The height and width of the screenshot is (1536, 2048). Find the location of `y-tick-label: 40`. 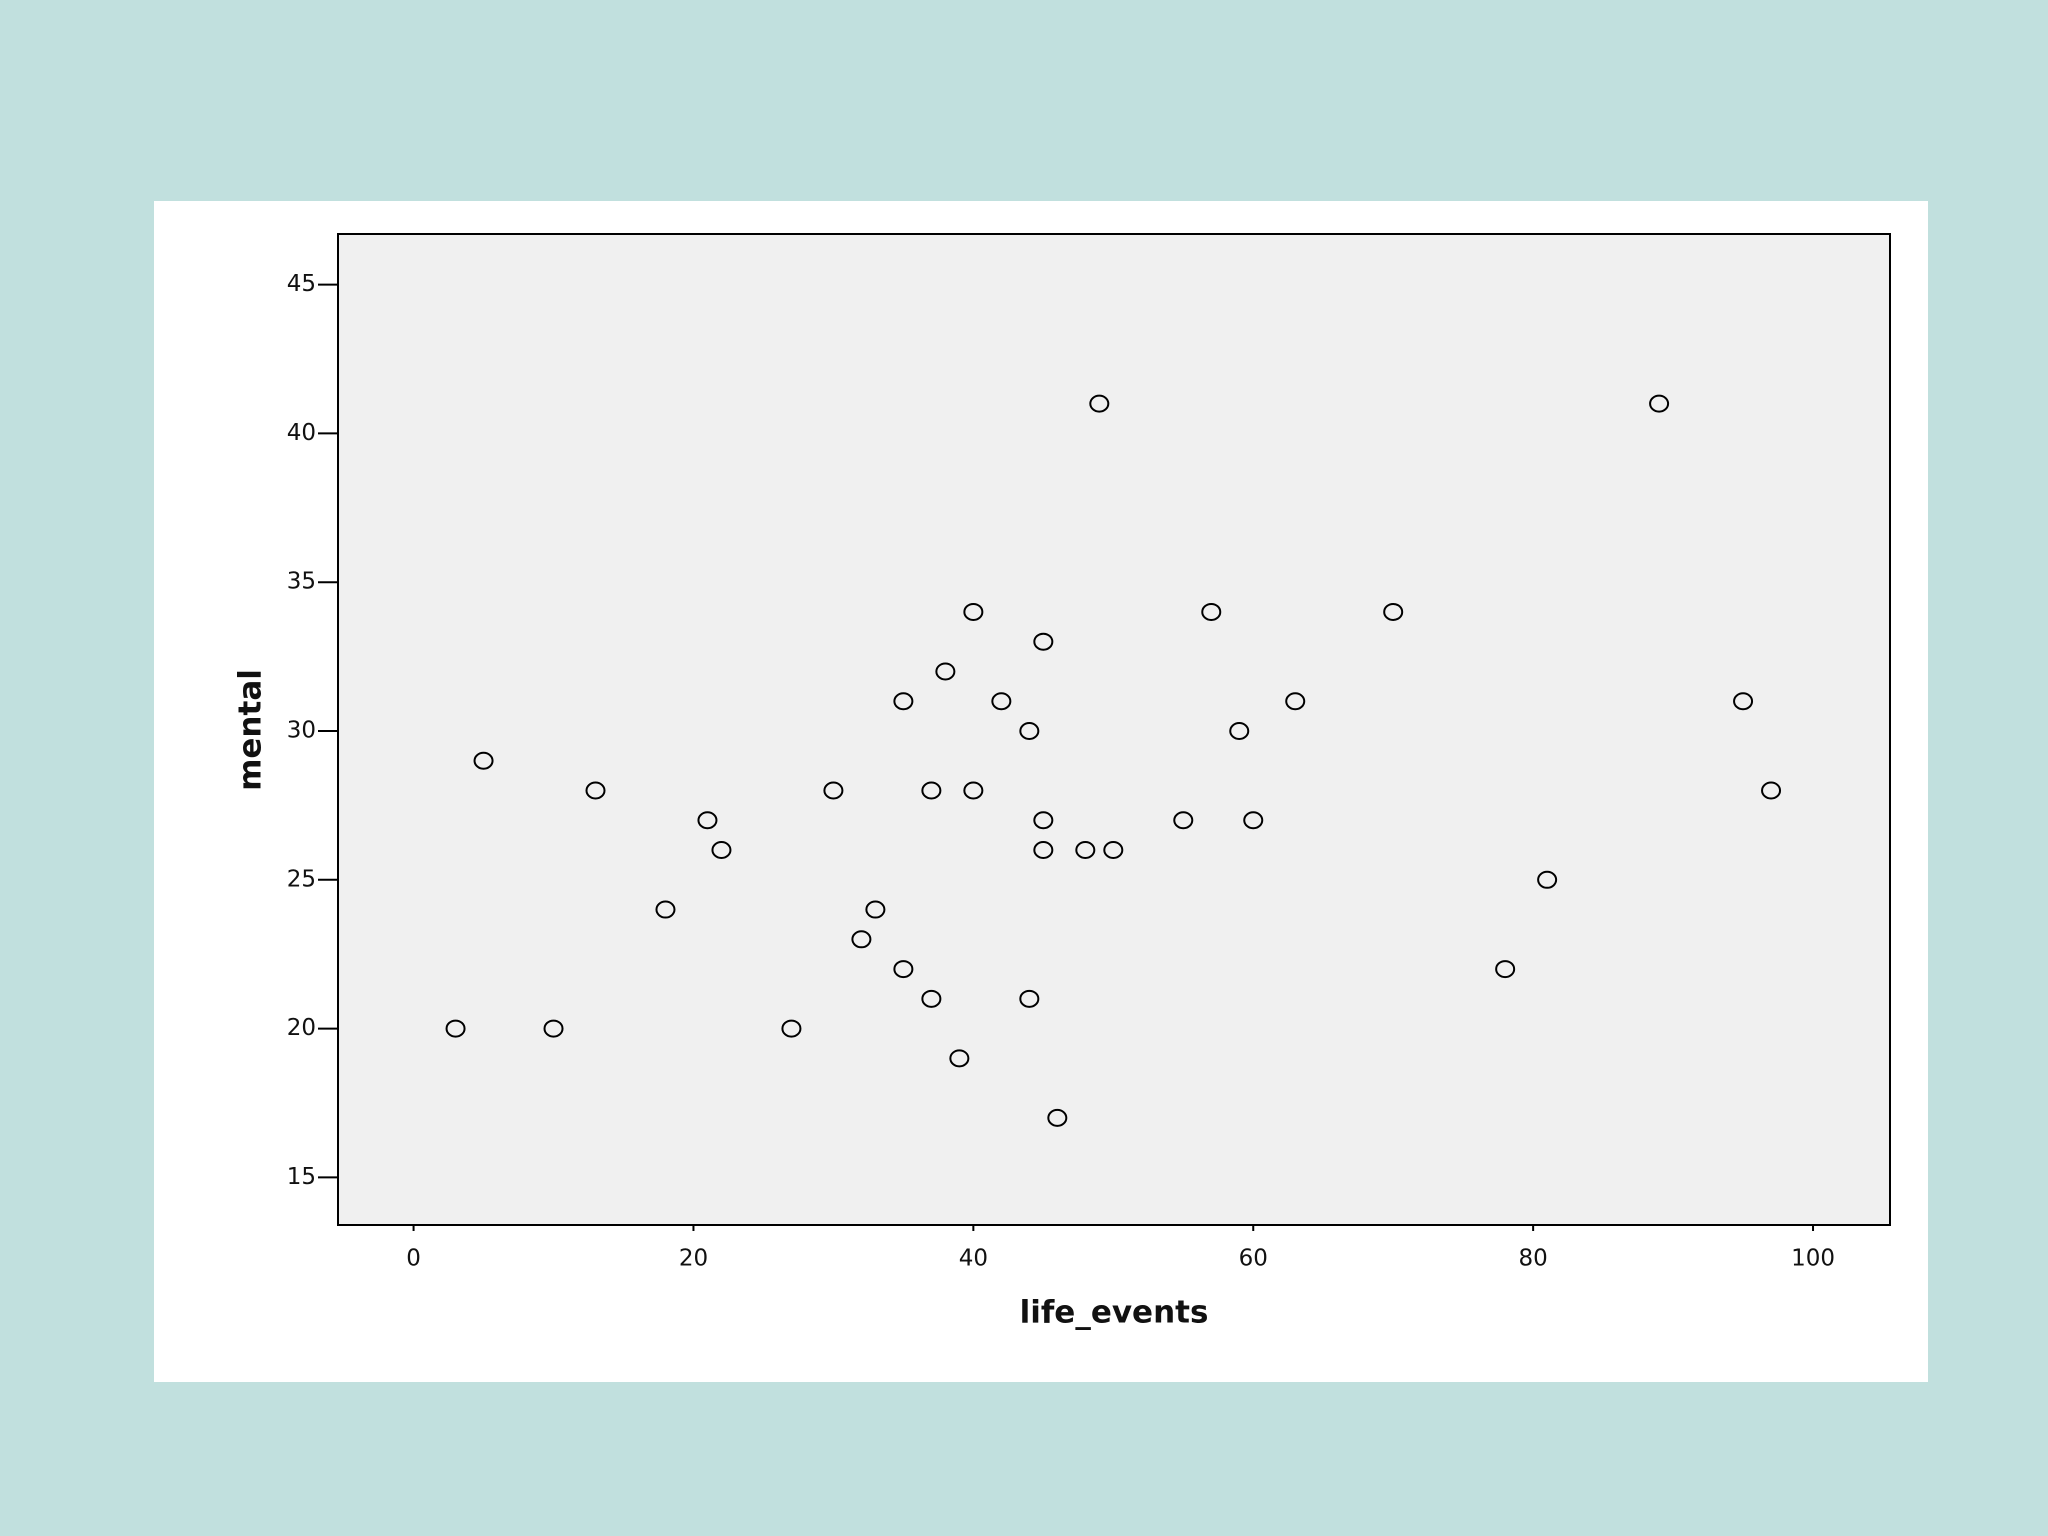

y-tick-label: 40 is located at coordinates (301, 433).